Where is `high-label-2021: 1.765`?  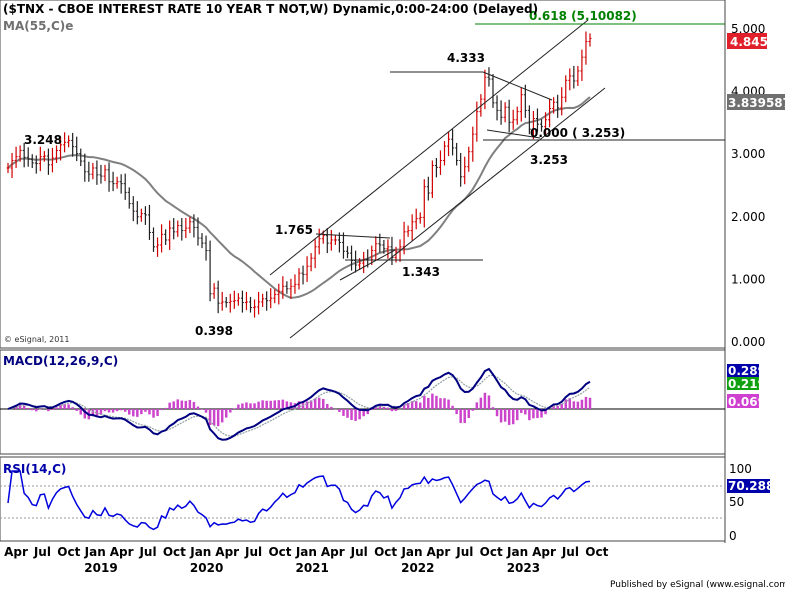 high-label-2021: 1.765 is located at coordinates (294, 230).